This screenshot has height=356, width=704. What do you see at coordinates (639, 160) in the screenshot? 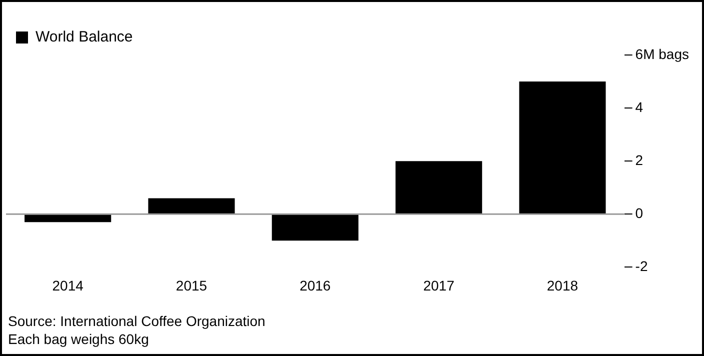
I see `y-tick-label: 2` at bounding box center [639, 160].